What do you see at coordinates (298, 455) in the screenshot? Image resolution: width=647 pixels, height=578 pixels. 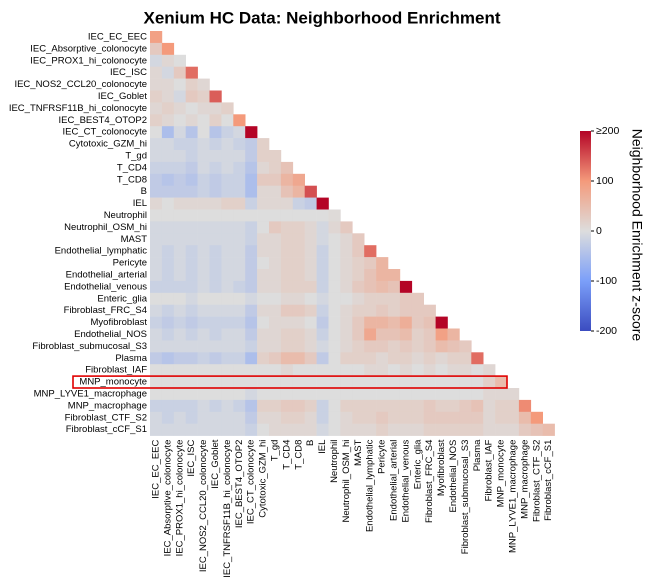 I see `x-tick-label: T_CD8` at bounding box center [298, 455].